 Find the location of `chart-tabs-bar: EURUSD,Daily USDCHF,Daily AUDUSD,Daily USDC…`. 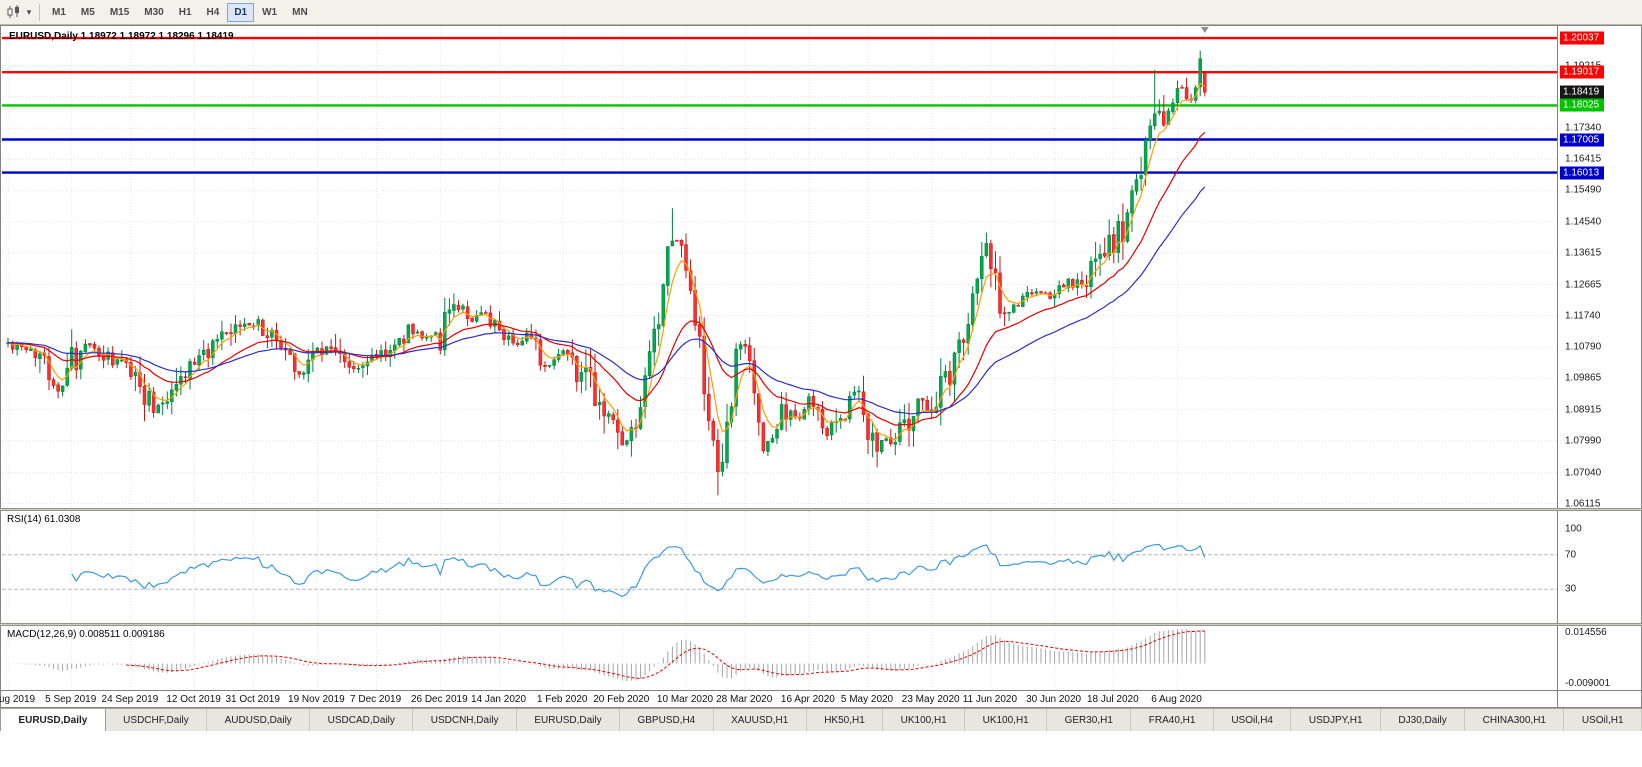

chart-tabs-bar: EURUSD,Daily USDCHF,Daily AUDUSD,Daily USDC… is located at coordinates (821, 719).